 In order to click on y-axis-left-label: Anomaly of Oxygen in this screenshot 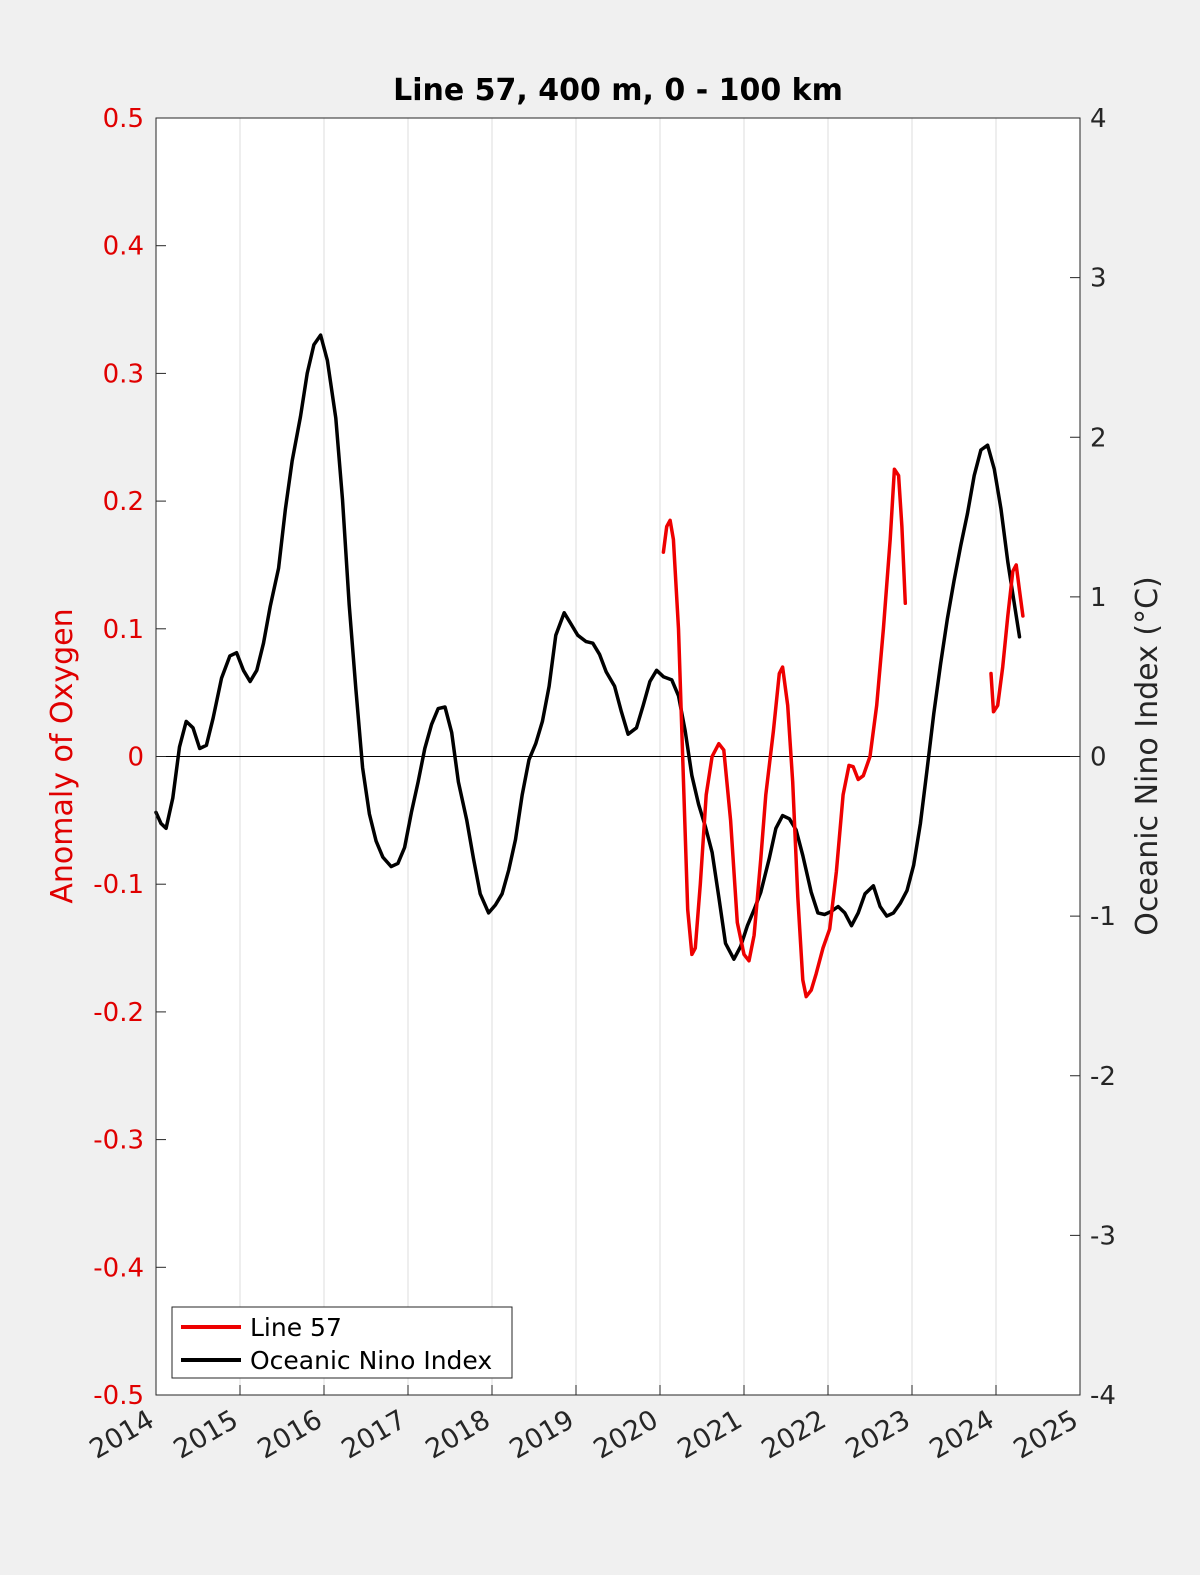, I will do `click(62, 755)`.